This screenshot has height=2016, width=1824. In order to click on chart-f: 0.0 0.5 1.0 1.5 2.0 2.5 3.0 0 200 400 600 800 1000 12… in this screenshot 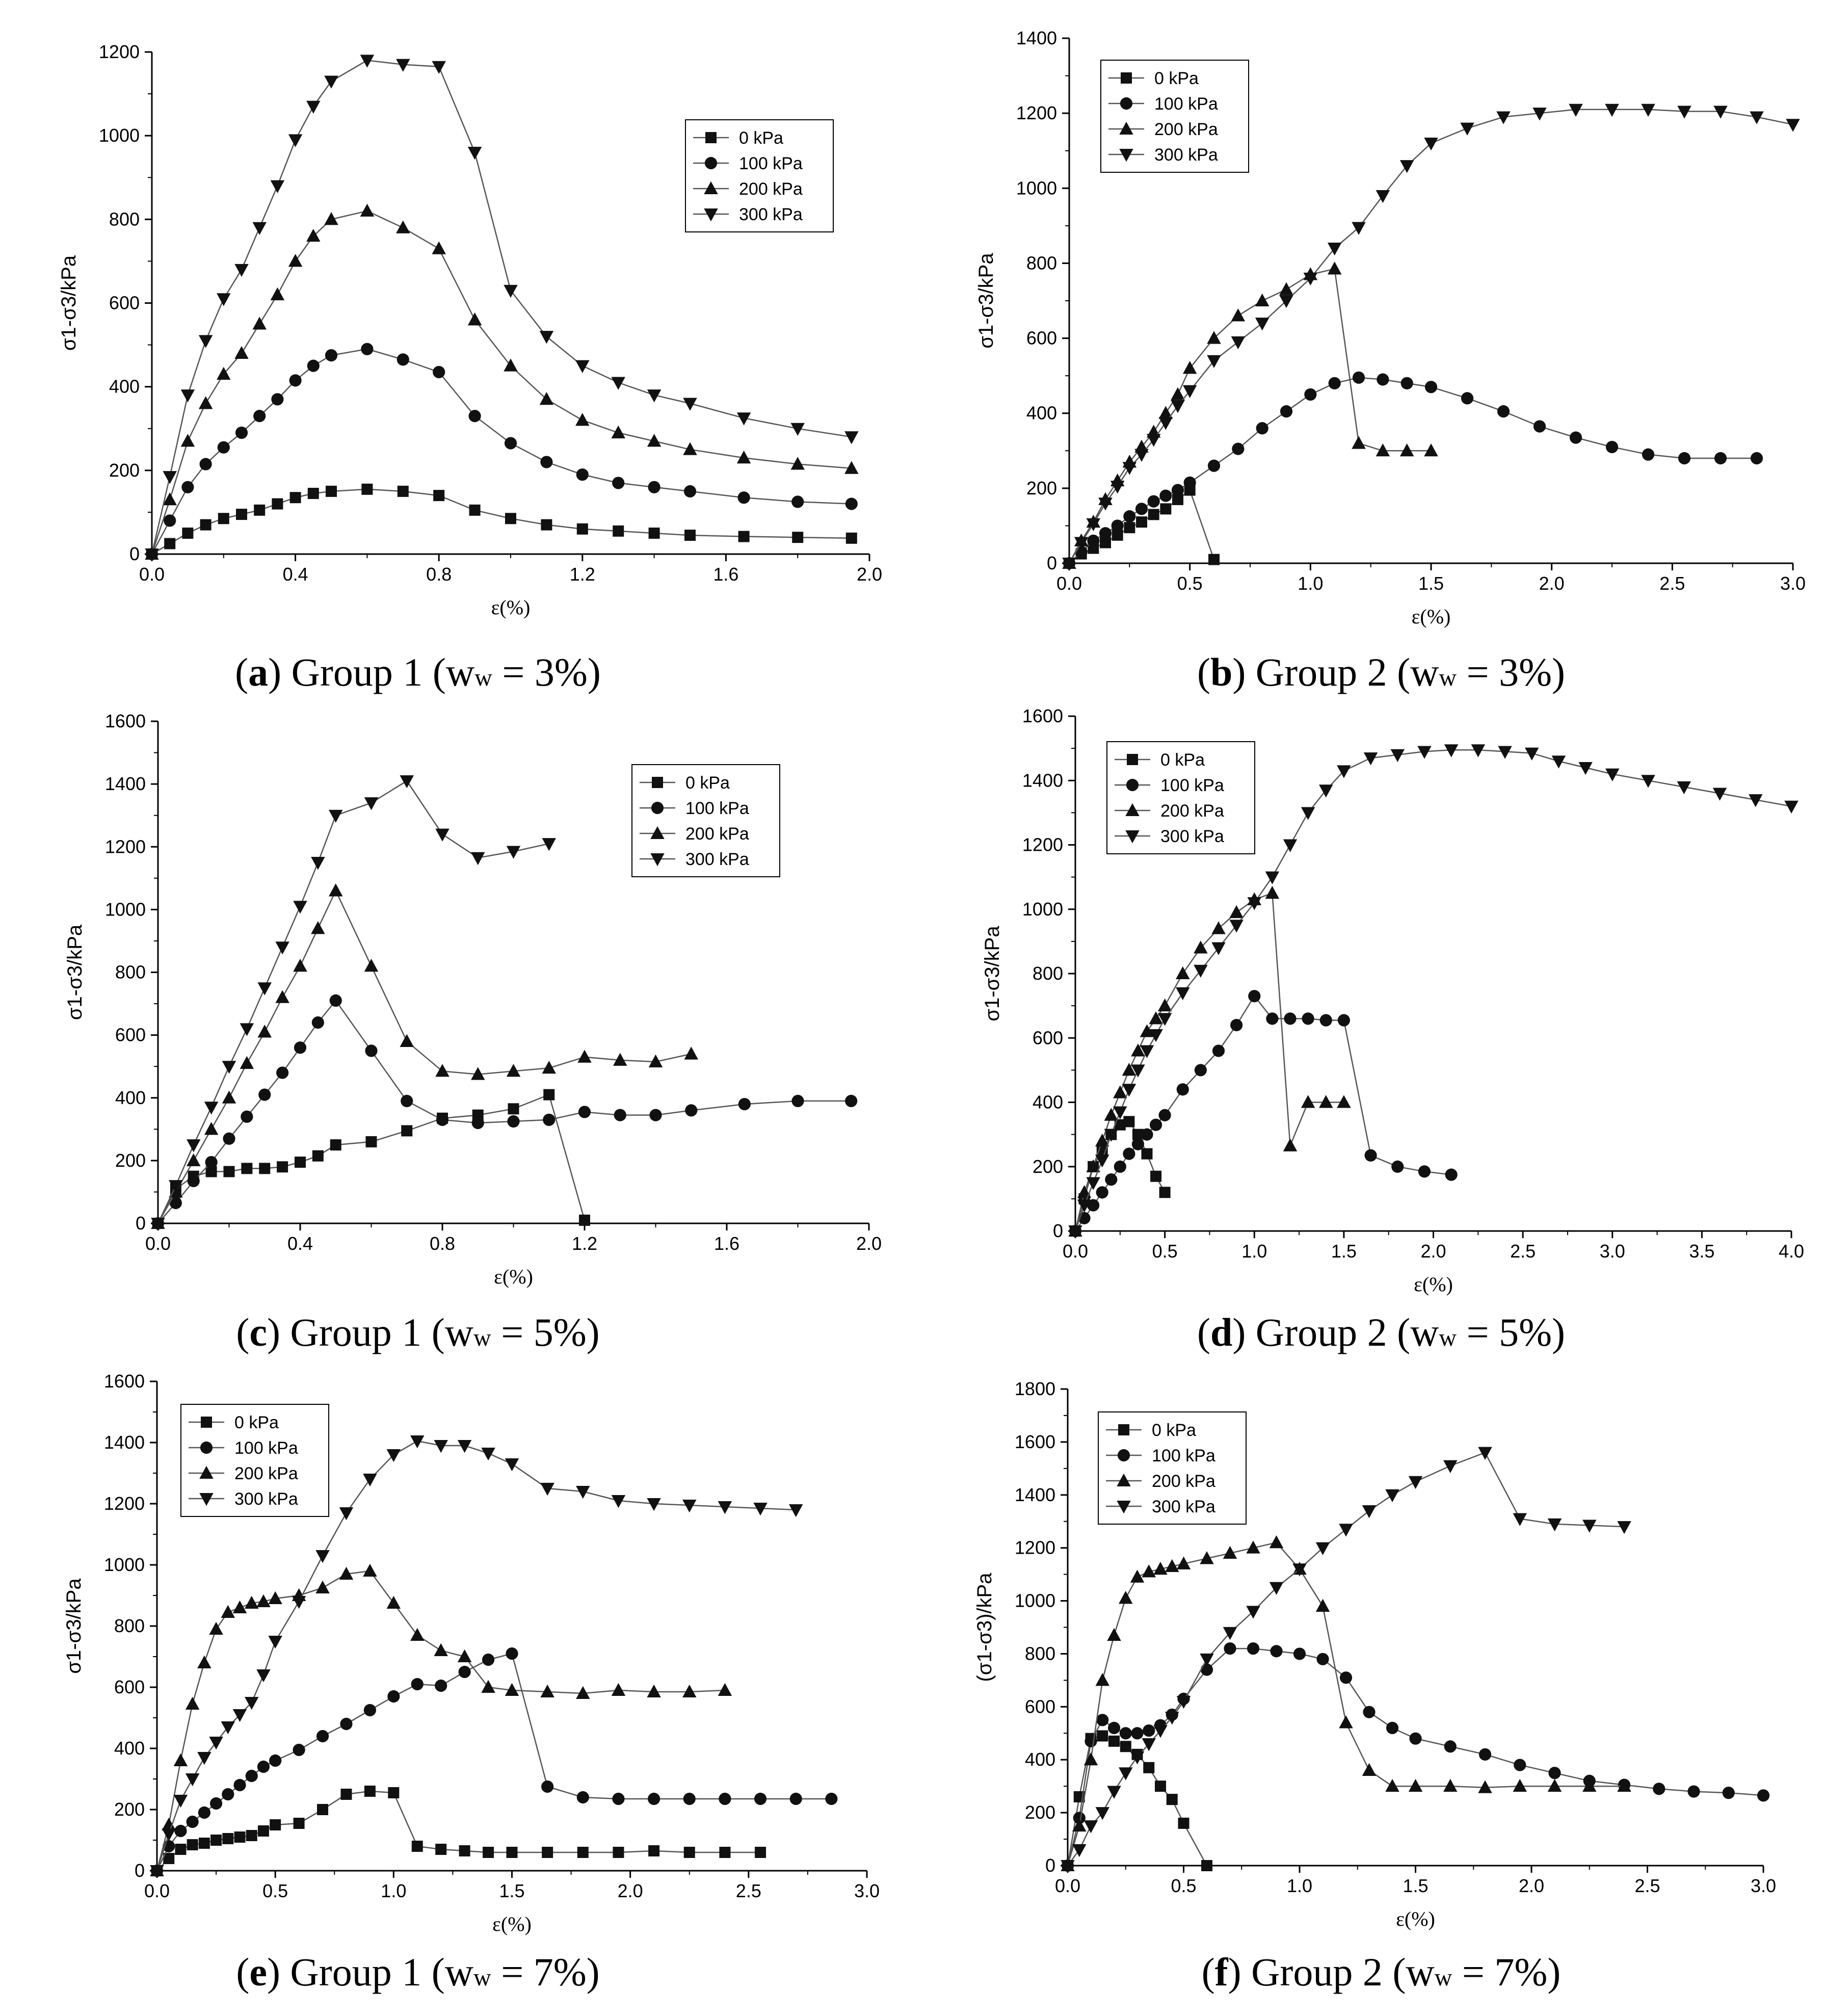, I will do `click(1374, 1686)`.